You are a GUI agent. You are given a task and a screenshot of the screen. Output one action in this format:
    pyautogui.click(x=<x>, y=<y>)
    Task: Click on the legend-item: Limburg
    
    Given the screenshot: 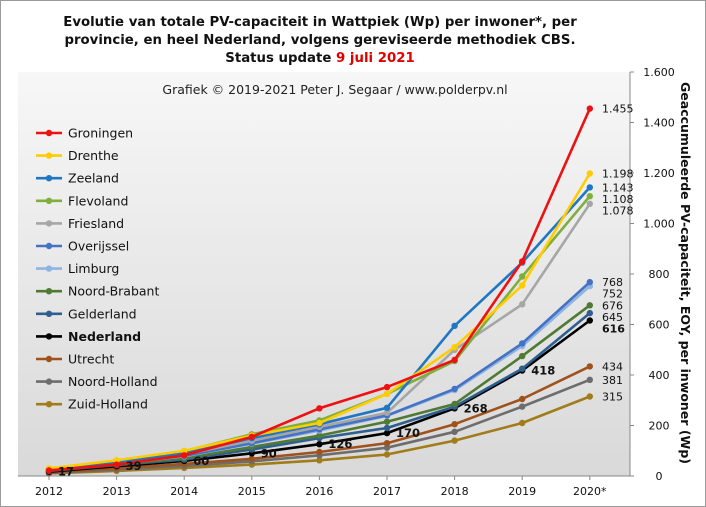 What is the action you would take?
    pyautogui.click(x=77, y=268)
    